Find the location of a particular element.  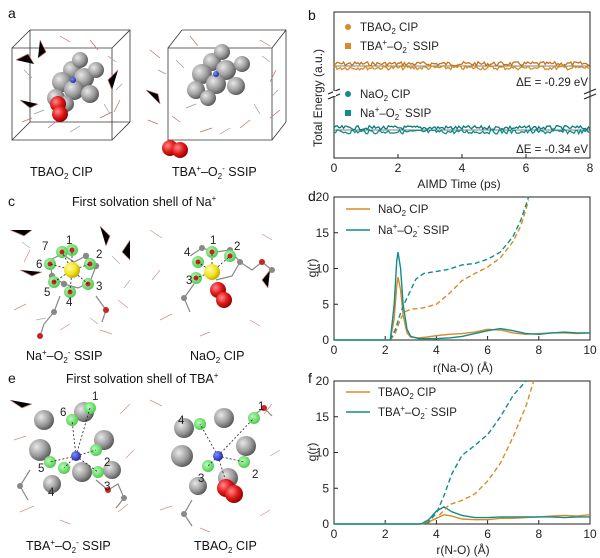

solvent-sticks is located at coordinates (70, 280).